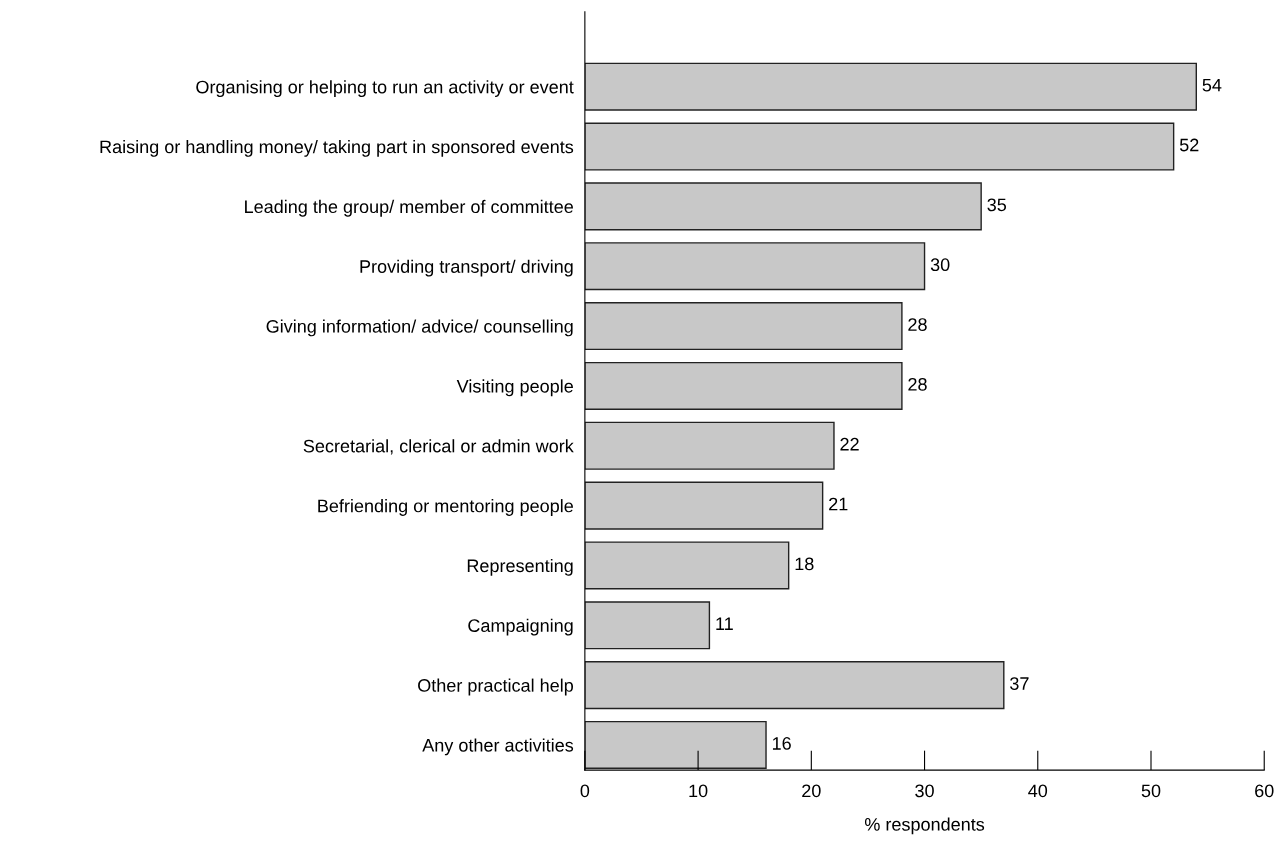 This screenshot has height=850, width=1277. Describe the element at coordinates (1264, 791) in the screenshot. I see `x-tick-label: 60` at that location.